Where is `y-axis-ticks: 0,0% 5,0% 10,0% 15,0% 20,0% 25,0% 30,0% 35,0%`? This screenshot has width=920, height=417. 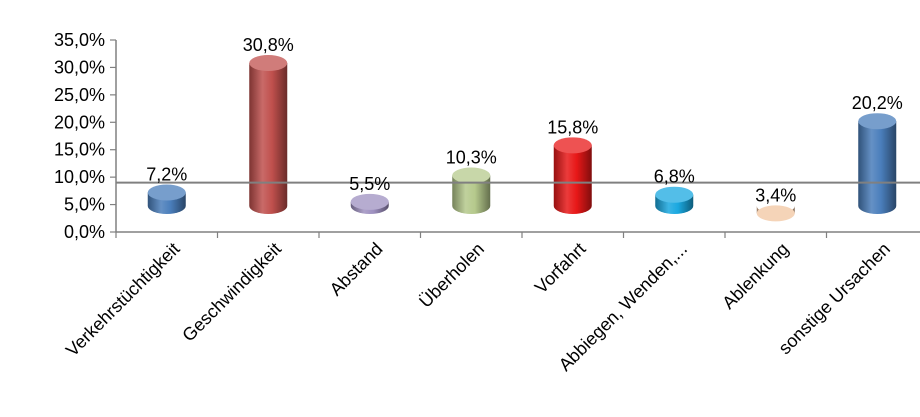
y-axis-ticks: 0,0% 5,0% 10,0% 15,0% 20,0% 25,0% 30,0% 35,0% is located at coordinates (85, 136).